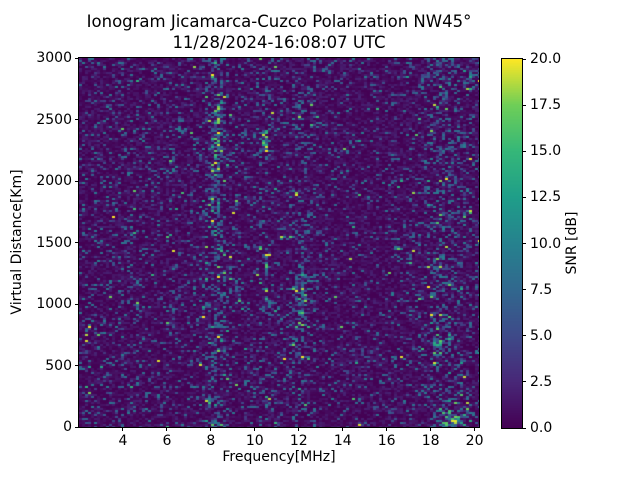  Describe the element at coordinates (386, 441) in the screenshot. I see `x-tick-label: 16` at that location.